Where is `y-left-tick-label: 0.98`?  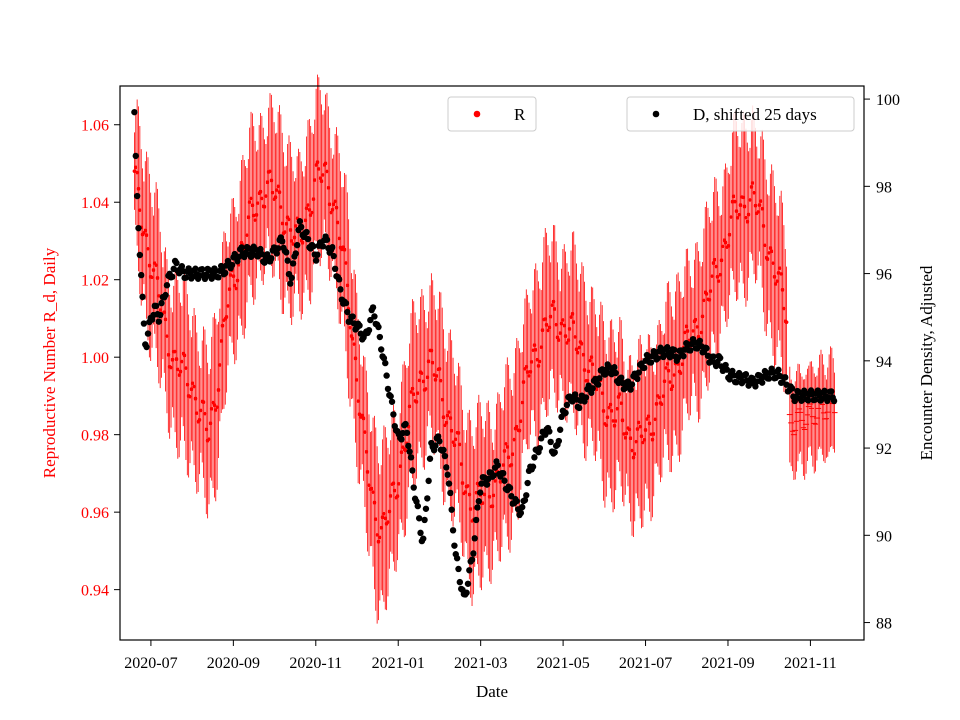 y-left-tick-label: 0.98 is located at coordinates (95, 436).